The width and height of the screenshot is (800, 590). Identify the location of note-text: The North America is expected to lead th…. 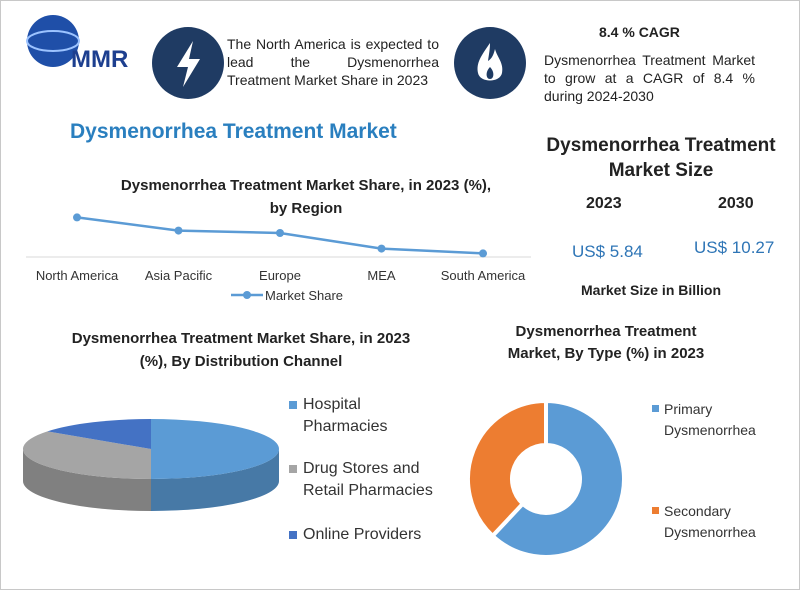
(333, 62).